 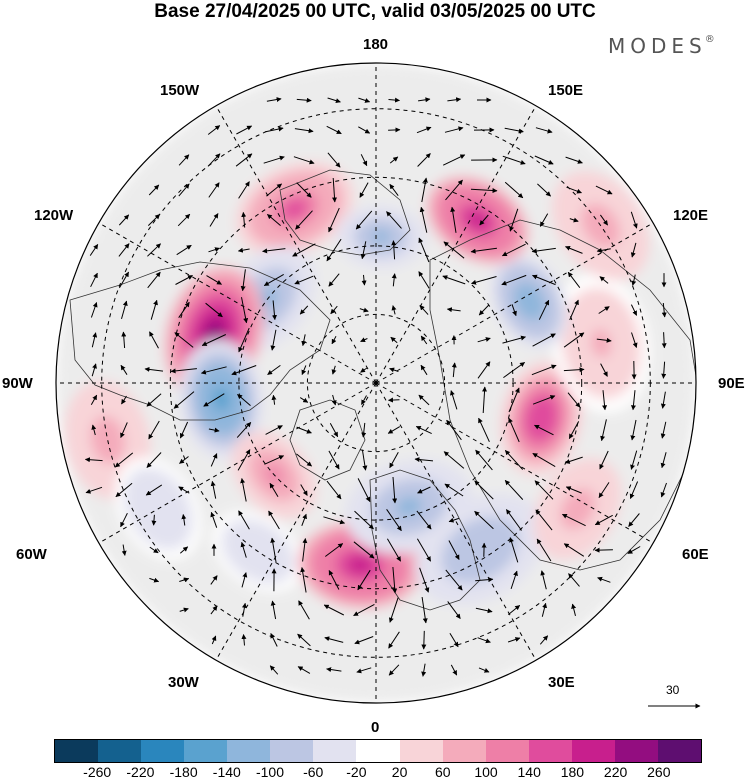 I want to click on colorbar-tick-label: -180, so click(x=183, y=772).